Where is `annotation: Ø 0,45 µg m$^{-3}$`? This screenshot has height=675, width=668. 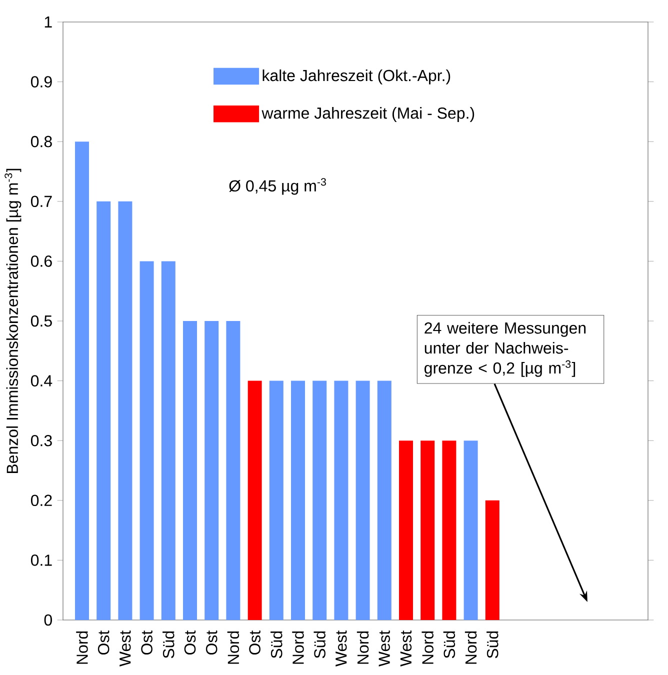
annotation: Ø 0,45 µg m$^{-3}$ is located at coordinates (277, 186).